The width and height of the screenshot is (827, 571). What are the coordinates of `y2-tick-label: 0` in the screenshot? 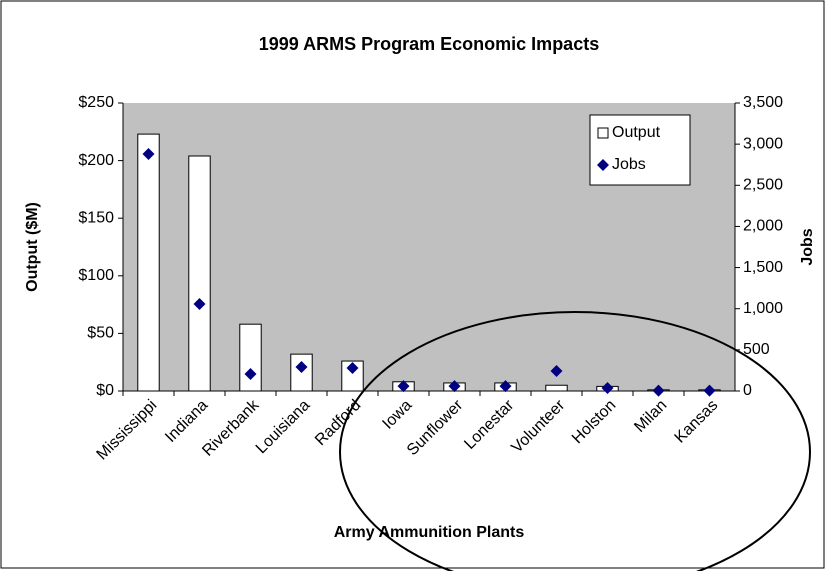 It's located at (747, 390).